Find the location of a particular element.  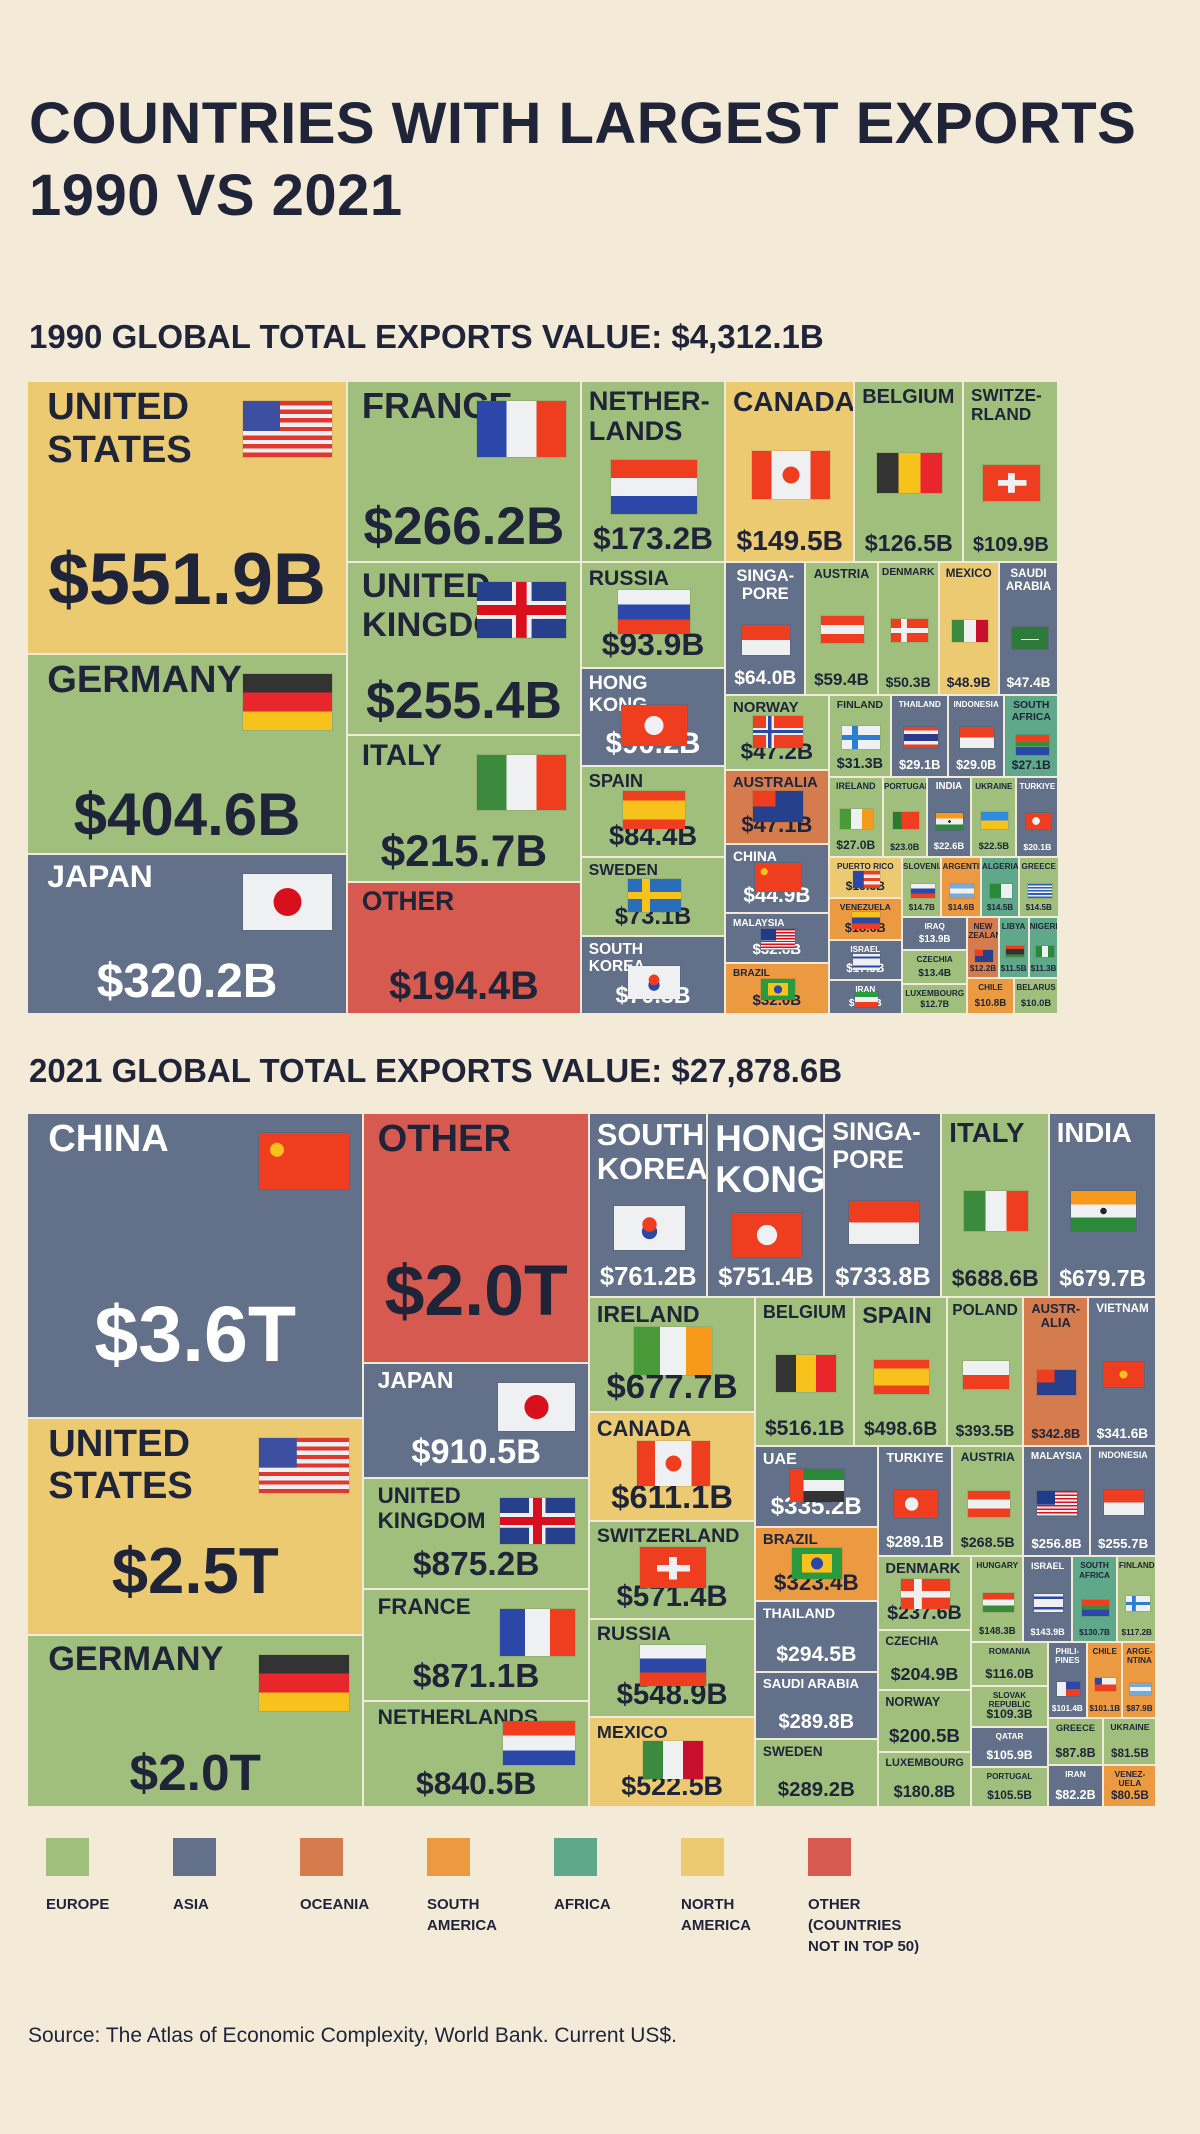

flag-dk-icon is located at coordinates (909, 630).